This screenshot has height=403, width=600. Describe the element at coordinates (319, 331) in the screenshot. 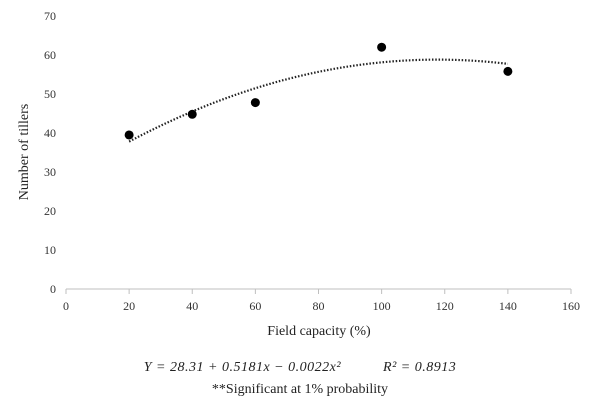

I see `x-axis-title: Field capacity (%)` at that location.